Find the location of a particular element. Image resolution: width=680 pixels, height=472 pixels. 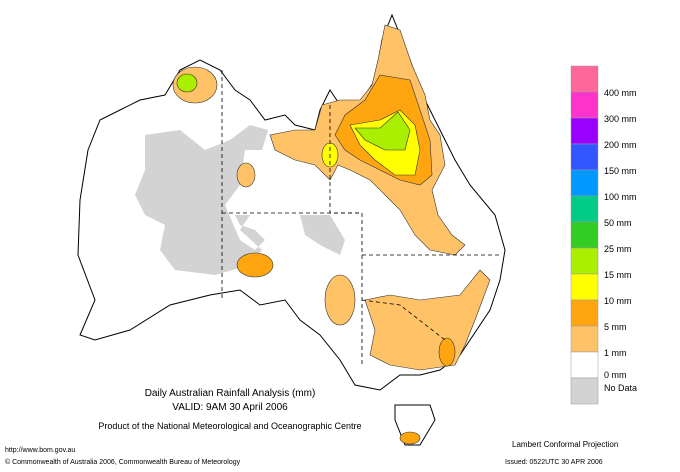

legend-label: No Data is located at coordinates (620, 388).